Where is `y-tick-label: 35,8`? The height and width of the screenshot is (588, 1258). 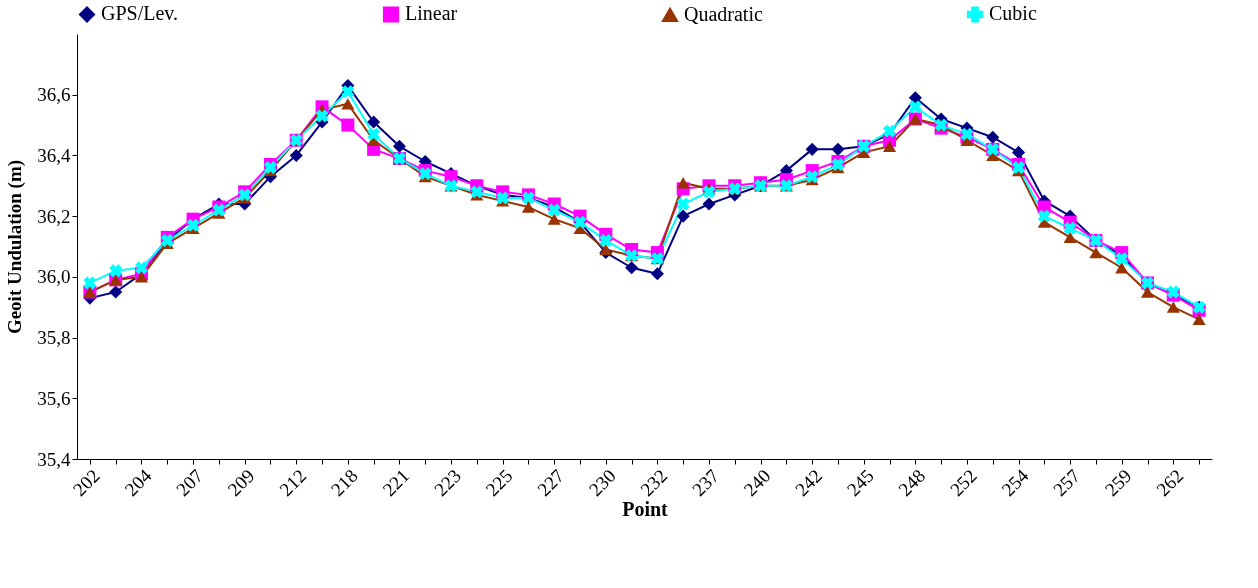
y-tick-label: 35,8 is located at coordinates (54, 338).